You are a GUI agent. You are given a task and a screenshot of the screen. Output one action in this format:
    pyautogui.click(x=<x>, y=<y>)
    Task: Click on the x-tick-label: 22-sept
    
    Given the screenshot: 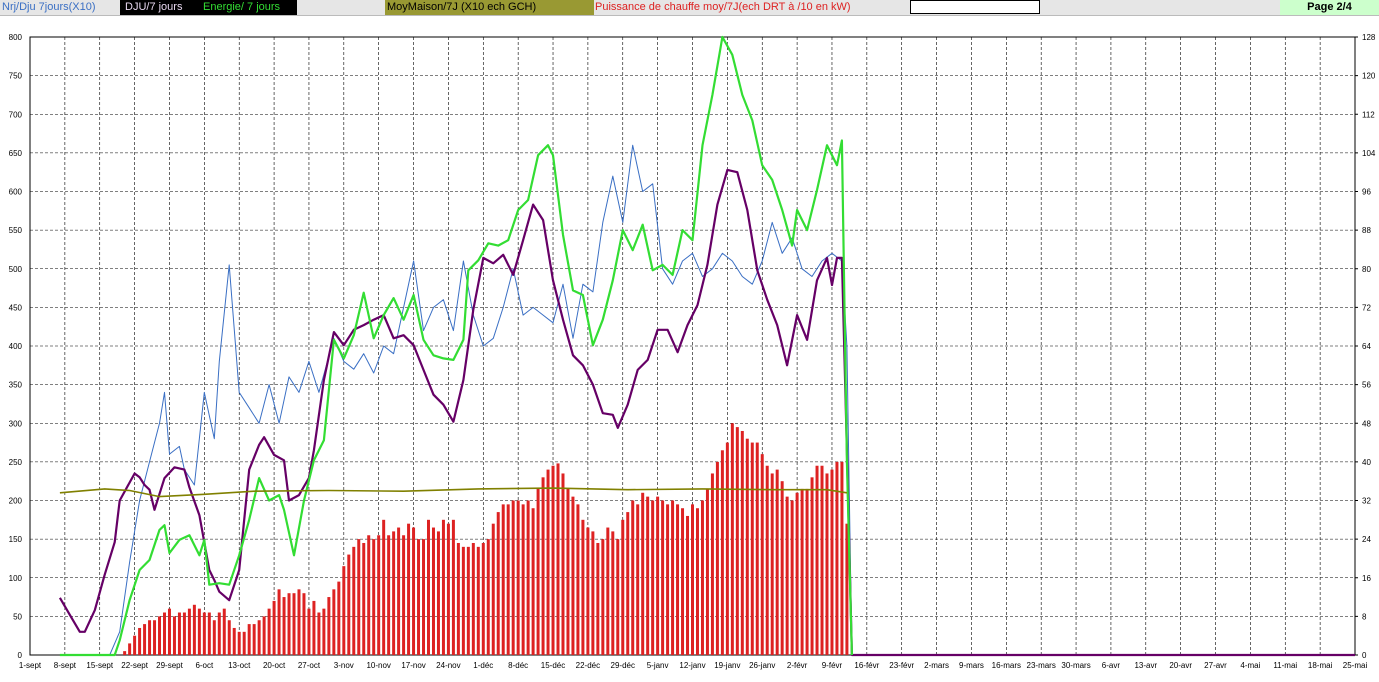 What is the action you would take?
    pyautogui.click(x=134, y=665)
    